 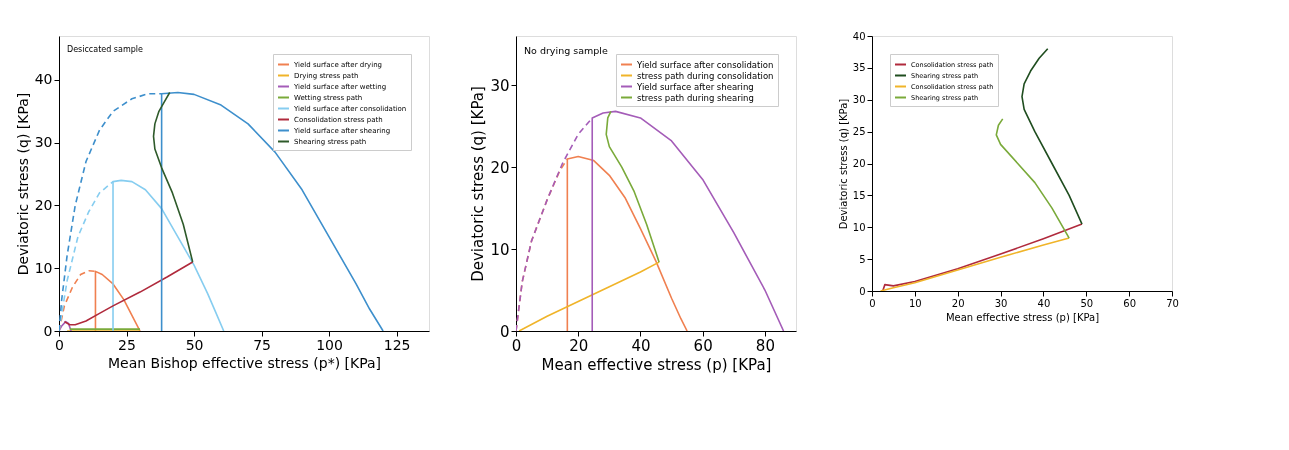 What do you see at coordinates (859, 68) in the screenshot?
I see `y-tick-label: 35` at bounding box center [859, 68].